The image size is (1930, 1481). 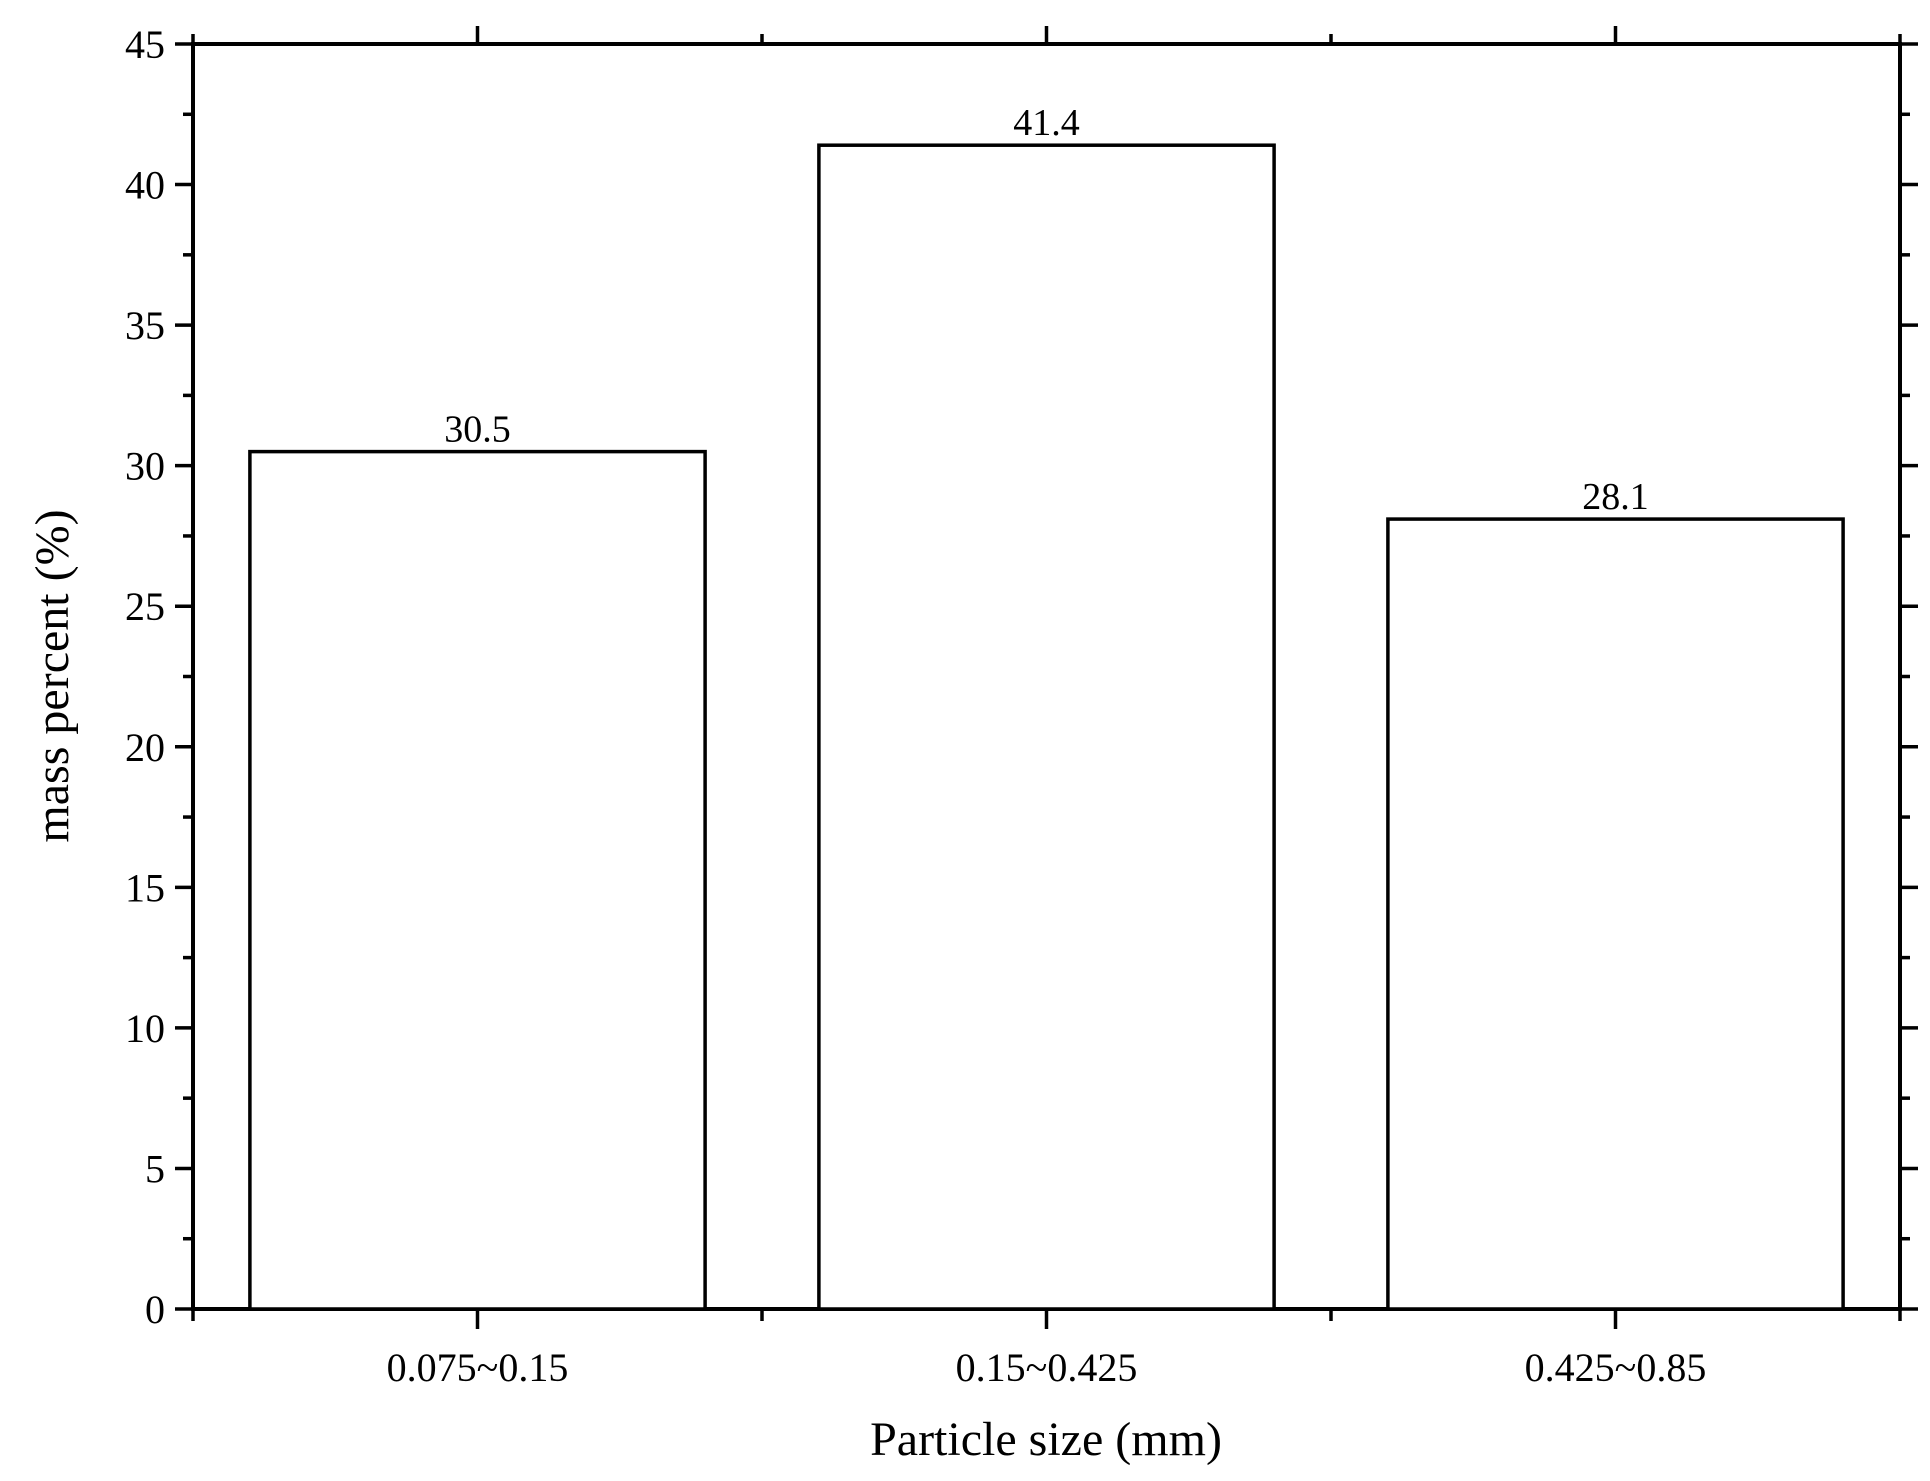 I want to click on y-tick-label: 40, so click(x=145, y=185).